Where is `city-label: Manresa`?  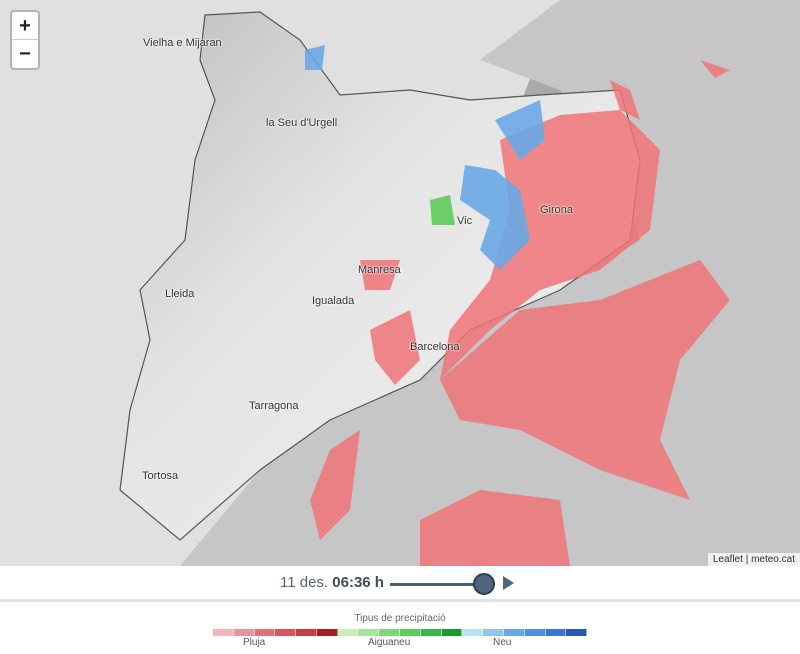 city-label: Manresa is located at coordinates (379, 270).